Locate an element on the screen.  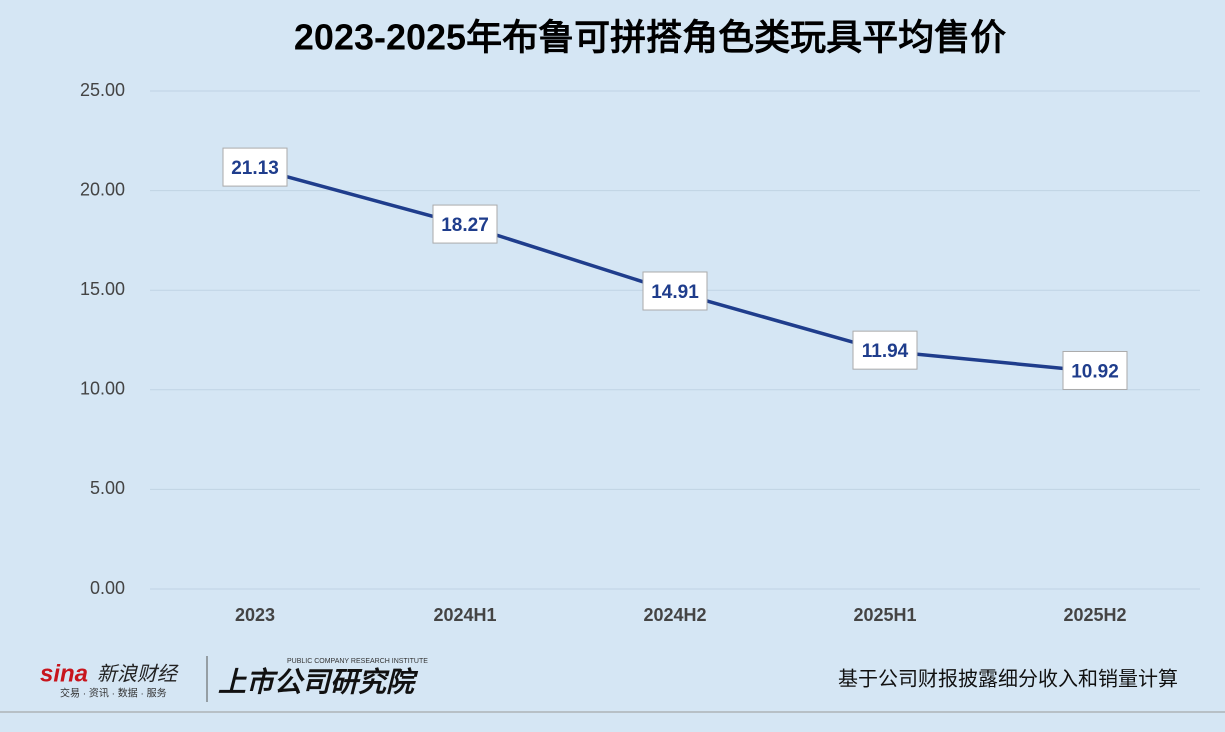
data-label: 11.94 is located at coordinates (885, 351).